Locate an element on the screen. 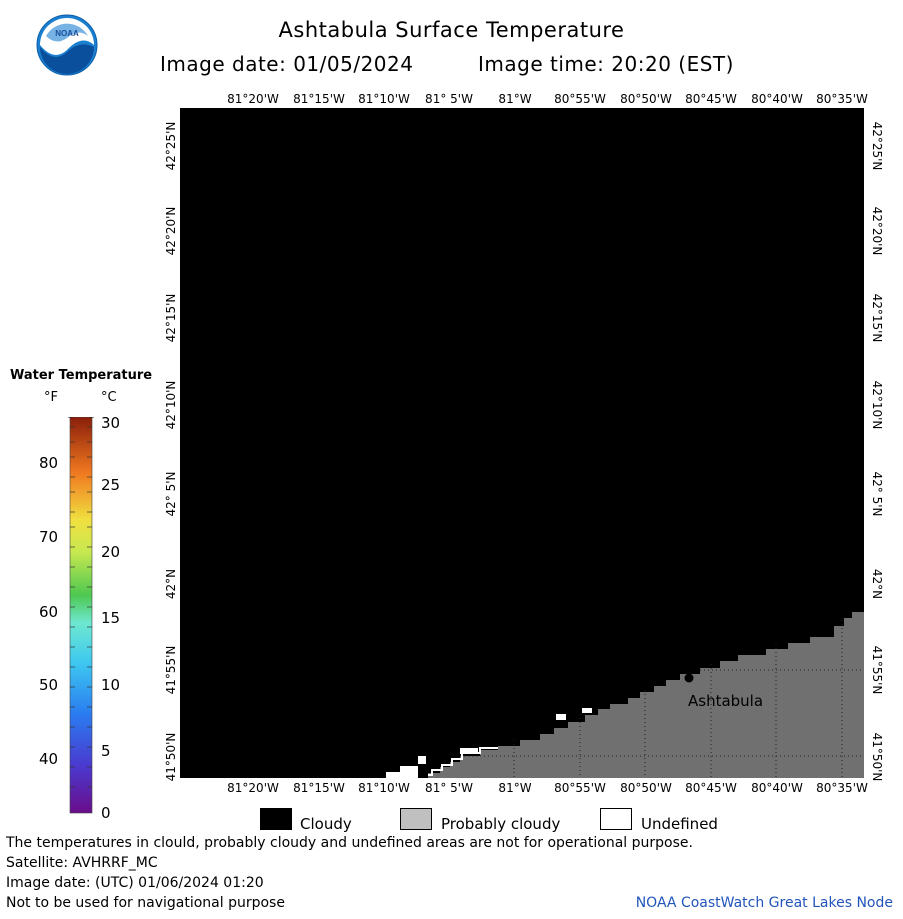  page-title: Ashtabula Surface Temperature is located at coordinates (451, 30).